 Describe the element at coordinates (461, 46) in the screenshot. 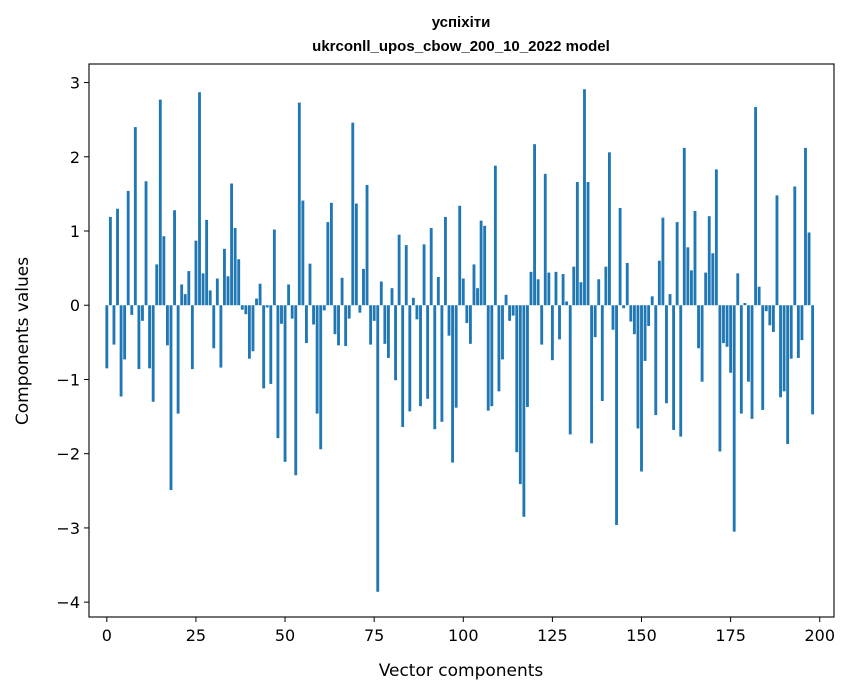

I see `chart-subtitle: ukrconll_upos_cbow_200_10_2022 model` at that location.